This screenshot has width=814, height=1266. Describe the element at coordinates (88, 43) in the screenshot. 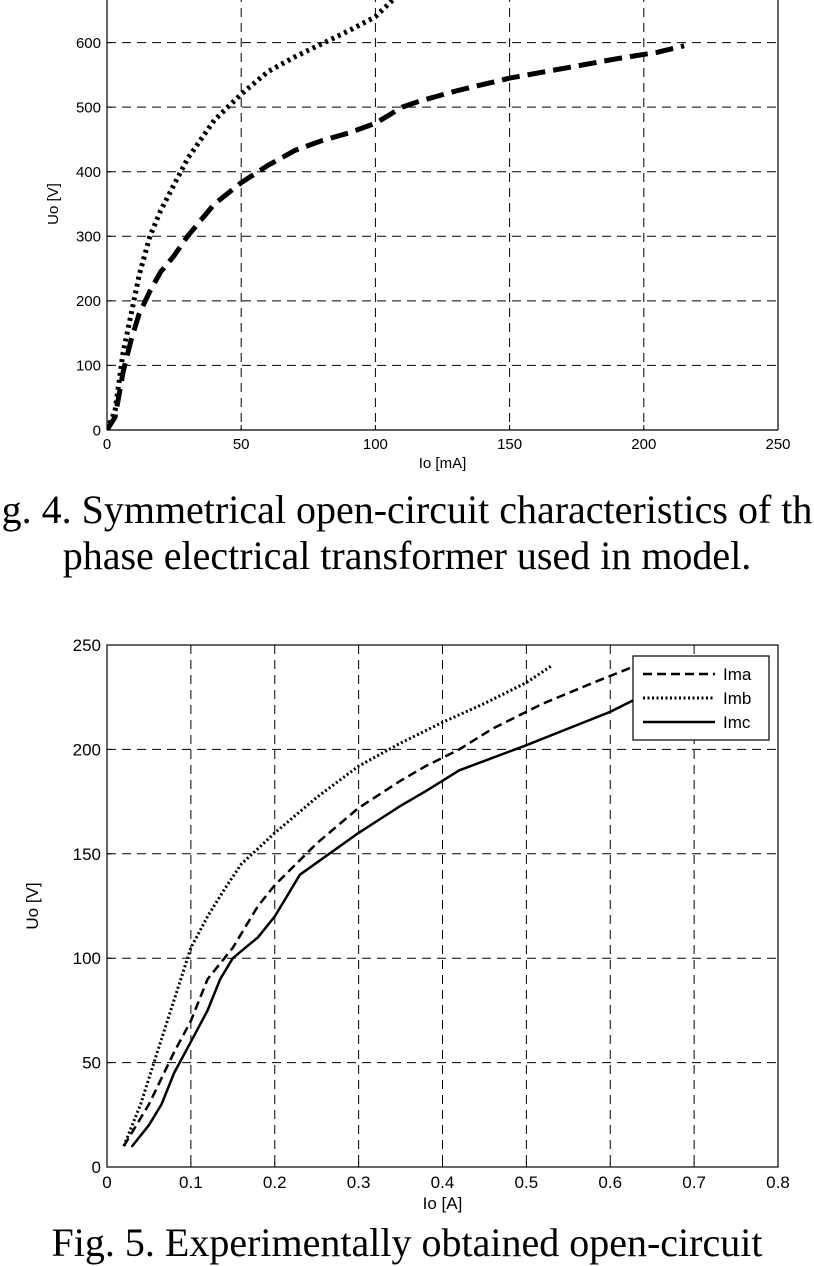

I see `y-tick-label: 600` at that location.